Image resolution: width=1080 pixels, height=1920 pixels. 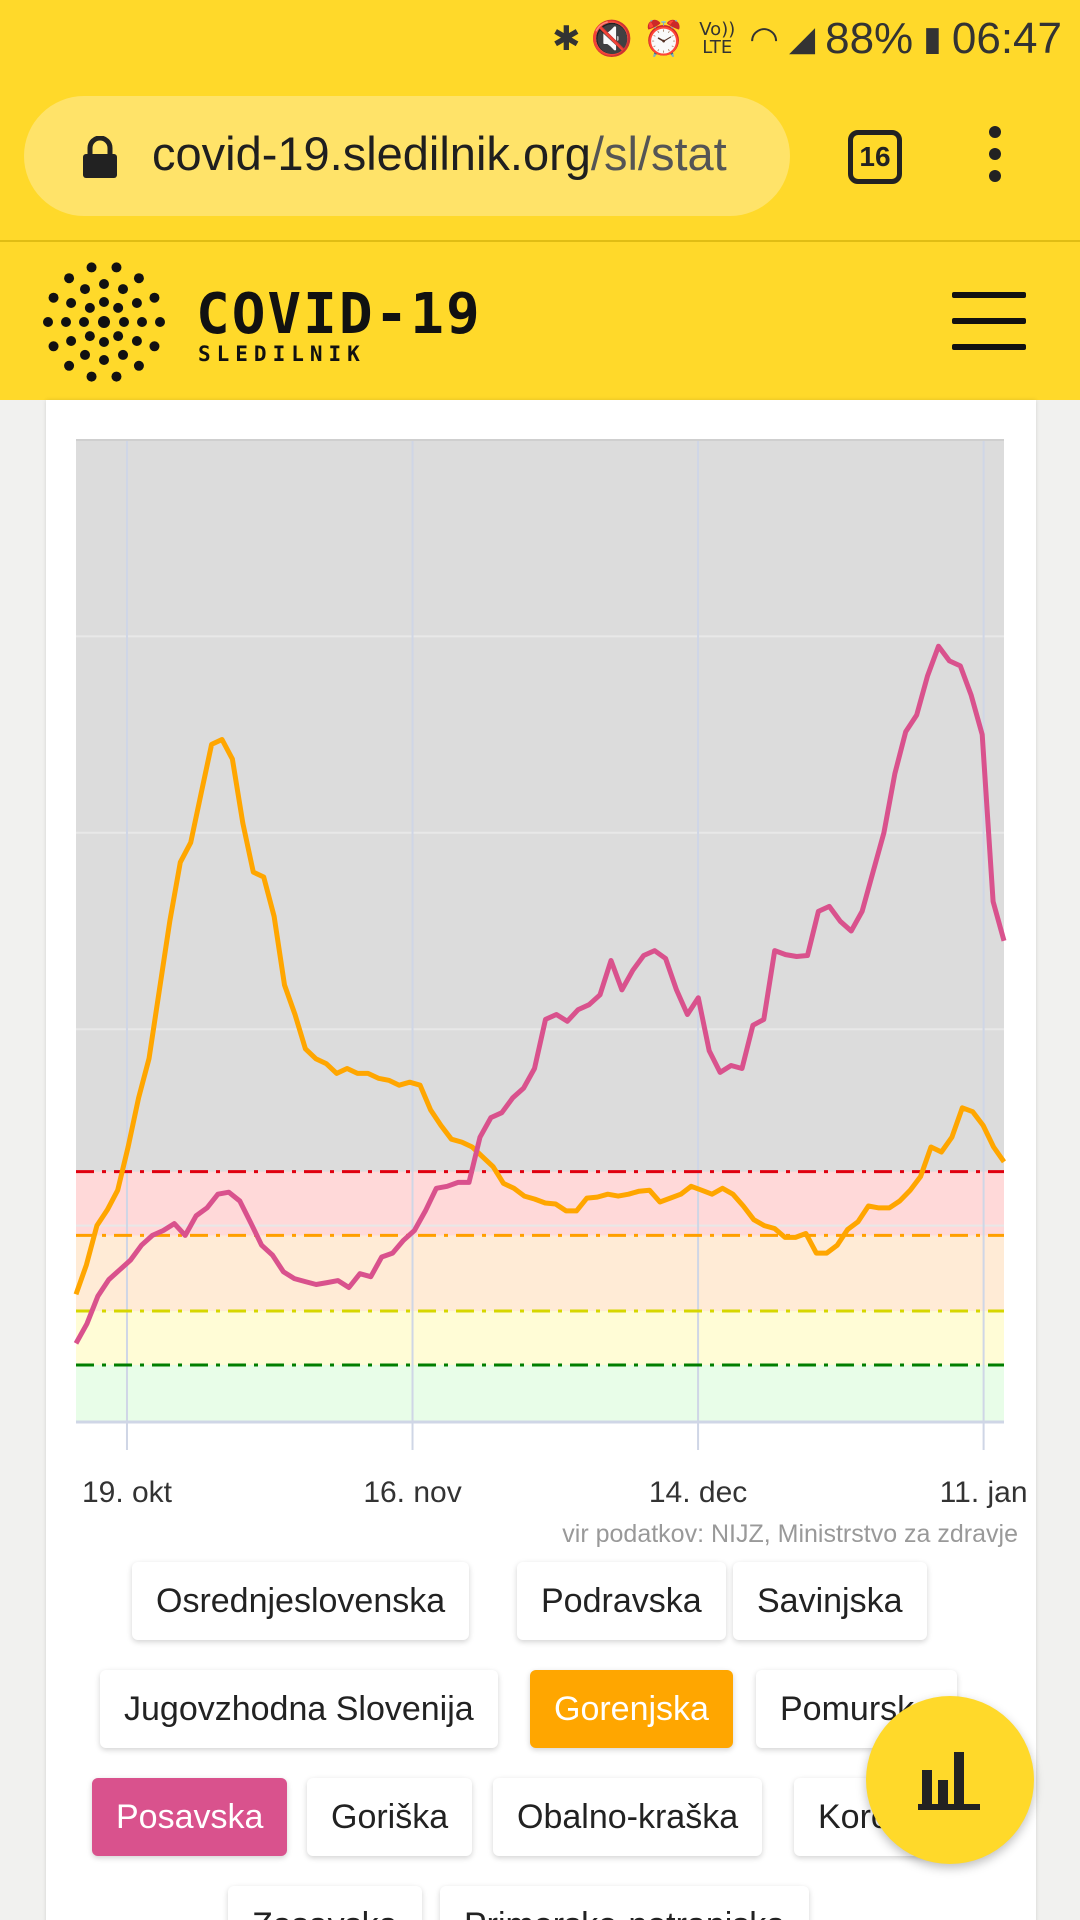 I want to click on signal-icon: ◢, so click(x=802, y=39).